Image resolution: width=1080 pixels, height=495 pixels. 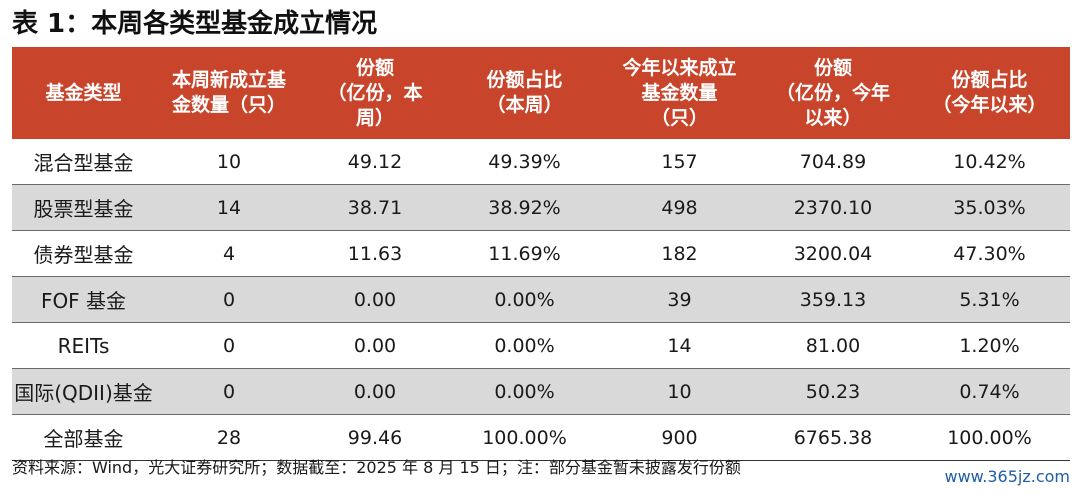 What do you see at coordinates (83, 437) in the screenshot?
I see `cell-fund-type: 全部基金` at bounding box center [83, 437].